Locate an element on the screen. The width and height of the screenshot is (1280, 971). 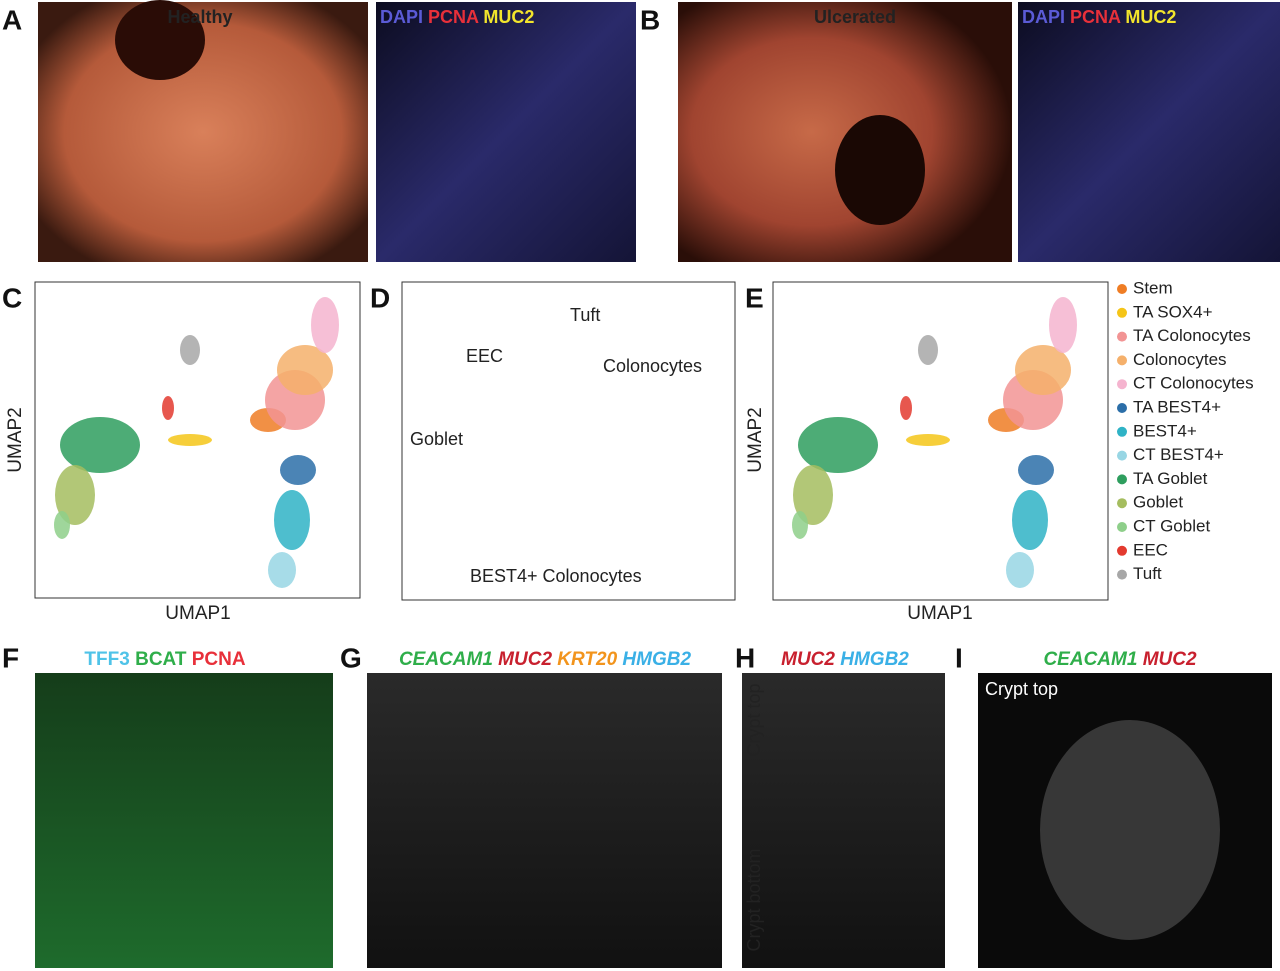
panel-letter: H is located at coordinates (745, 657).